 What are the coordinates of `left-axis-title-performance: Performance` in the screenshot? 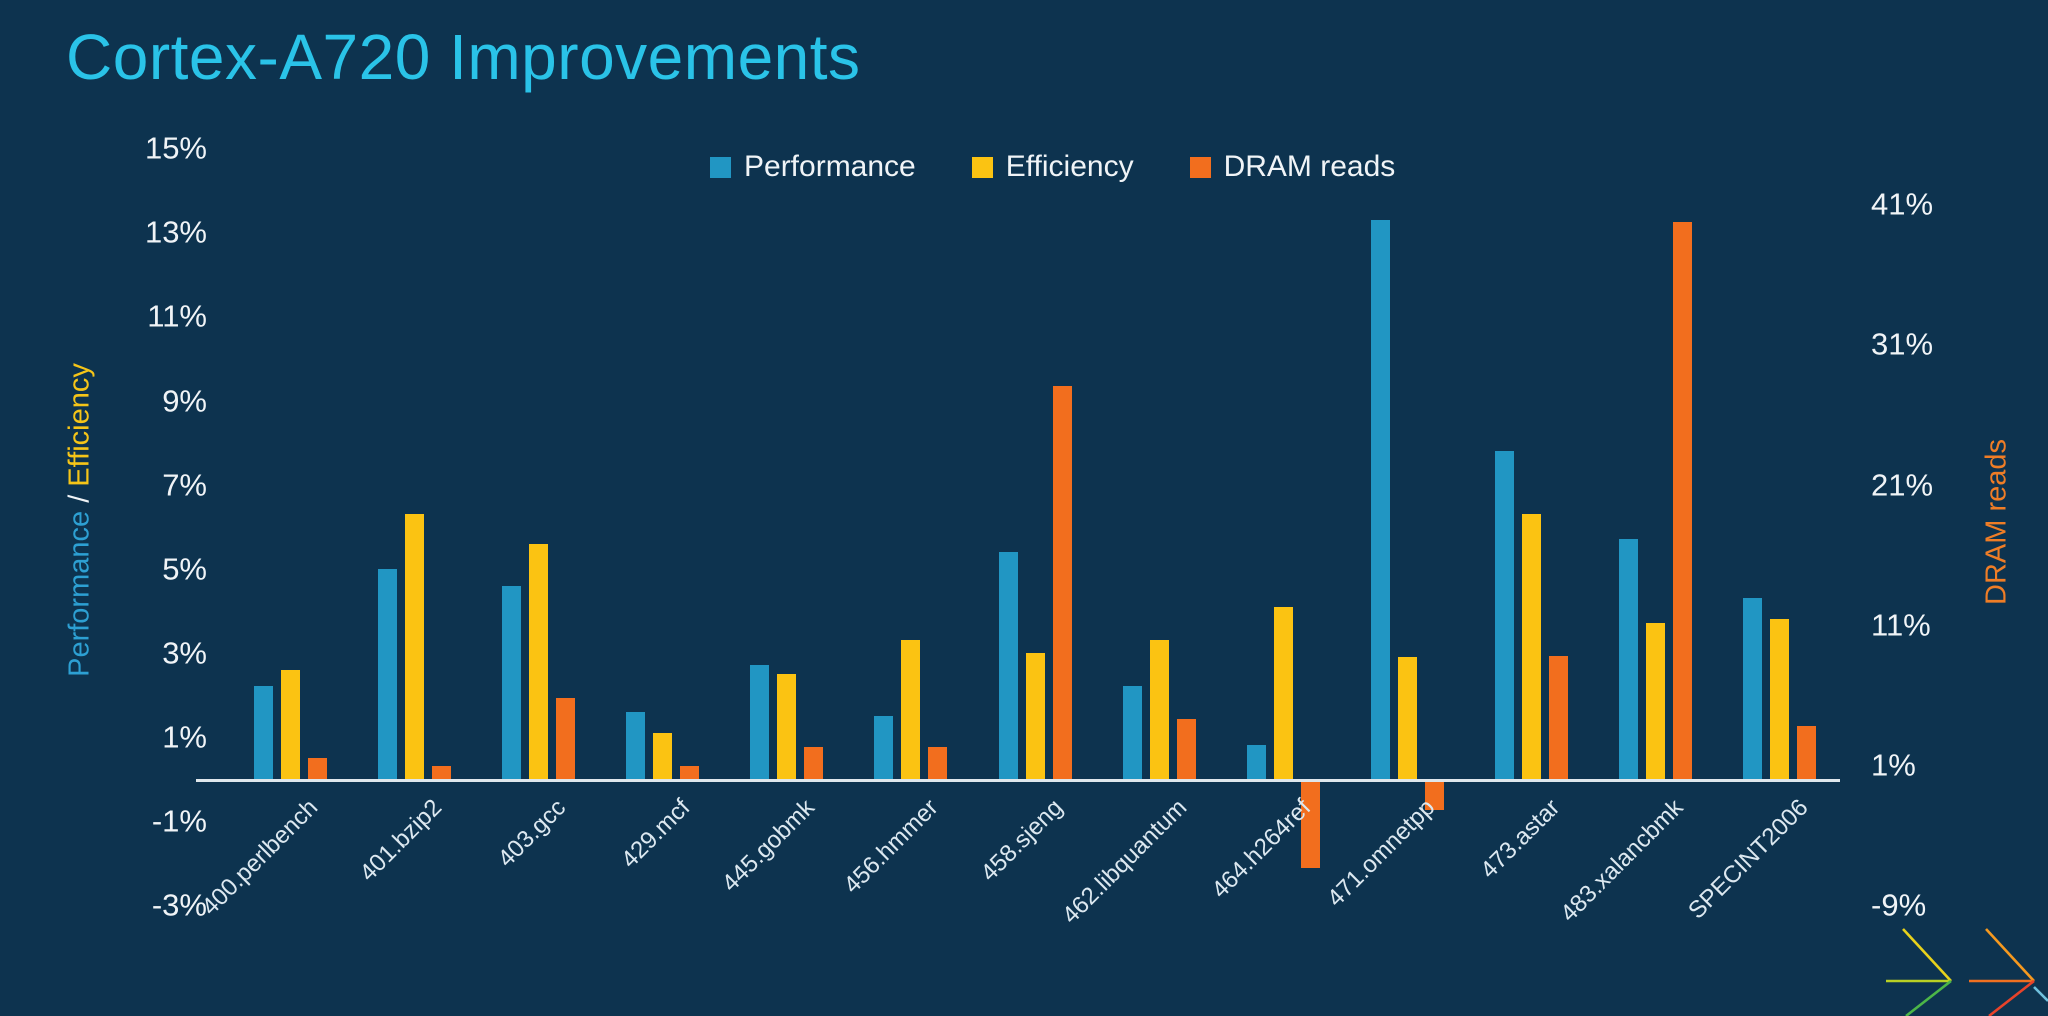 It's located at (79, 593).